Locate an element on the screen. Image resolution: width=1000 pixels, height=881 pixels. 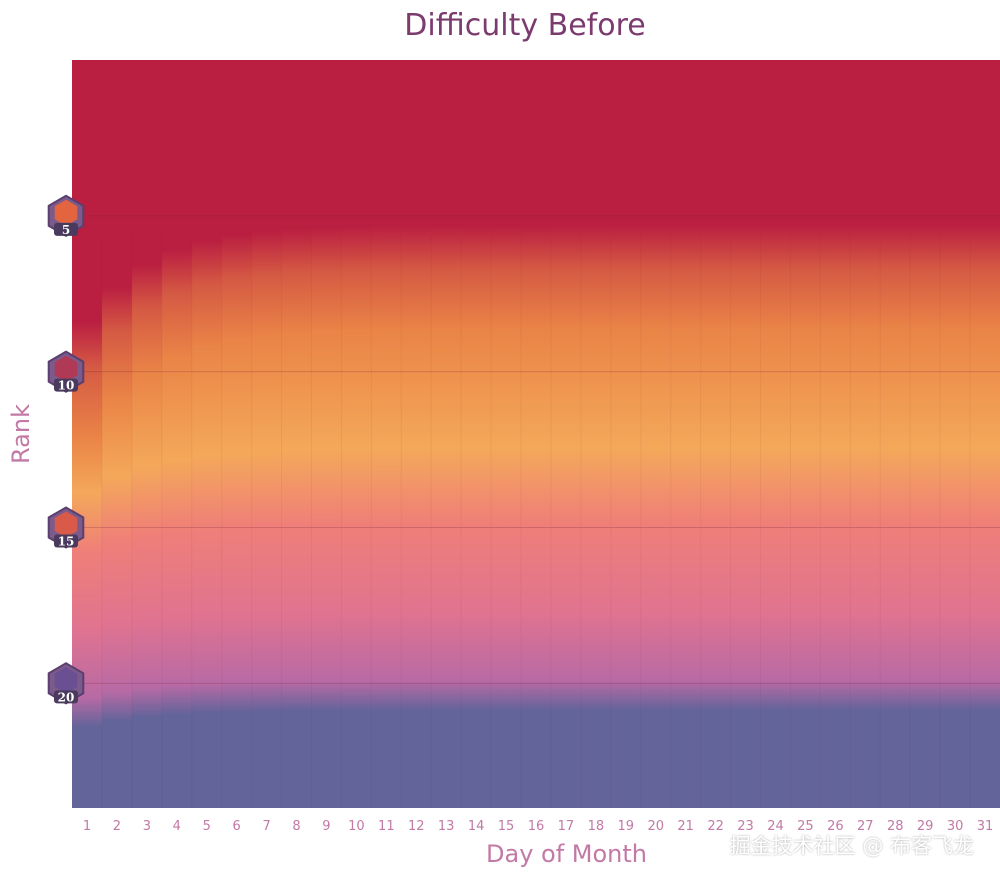
x-tick-label-6: 6 is located at coordinates (237, 826).